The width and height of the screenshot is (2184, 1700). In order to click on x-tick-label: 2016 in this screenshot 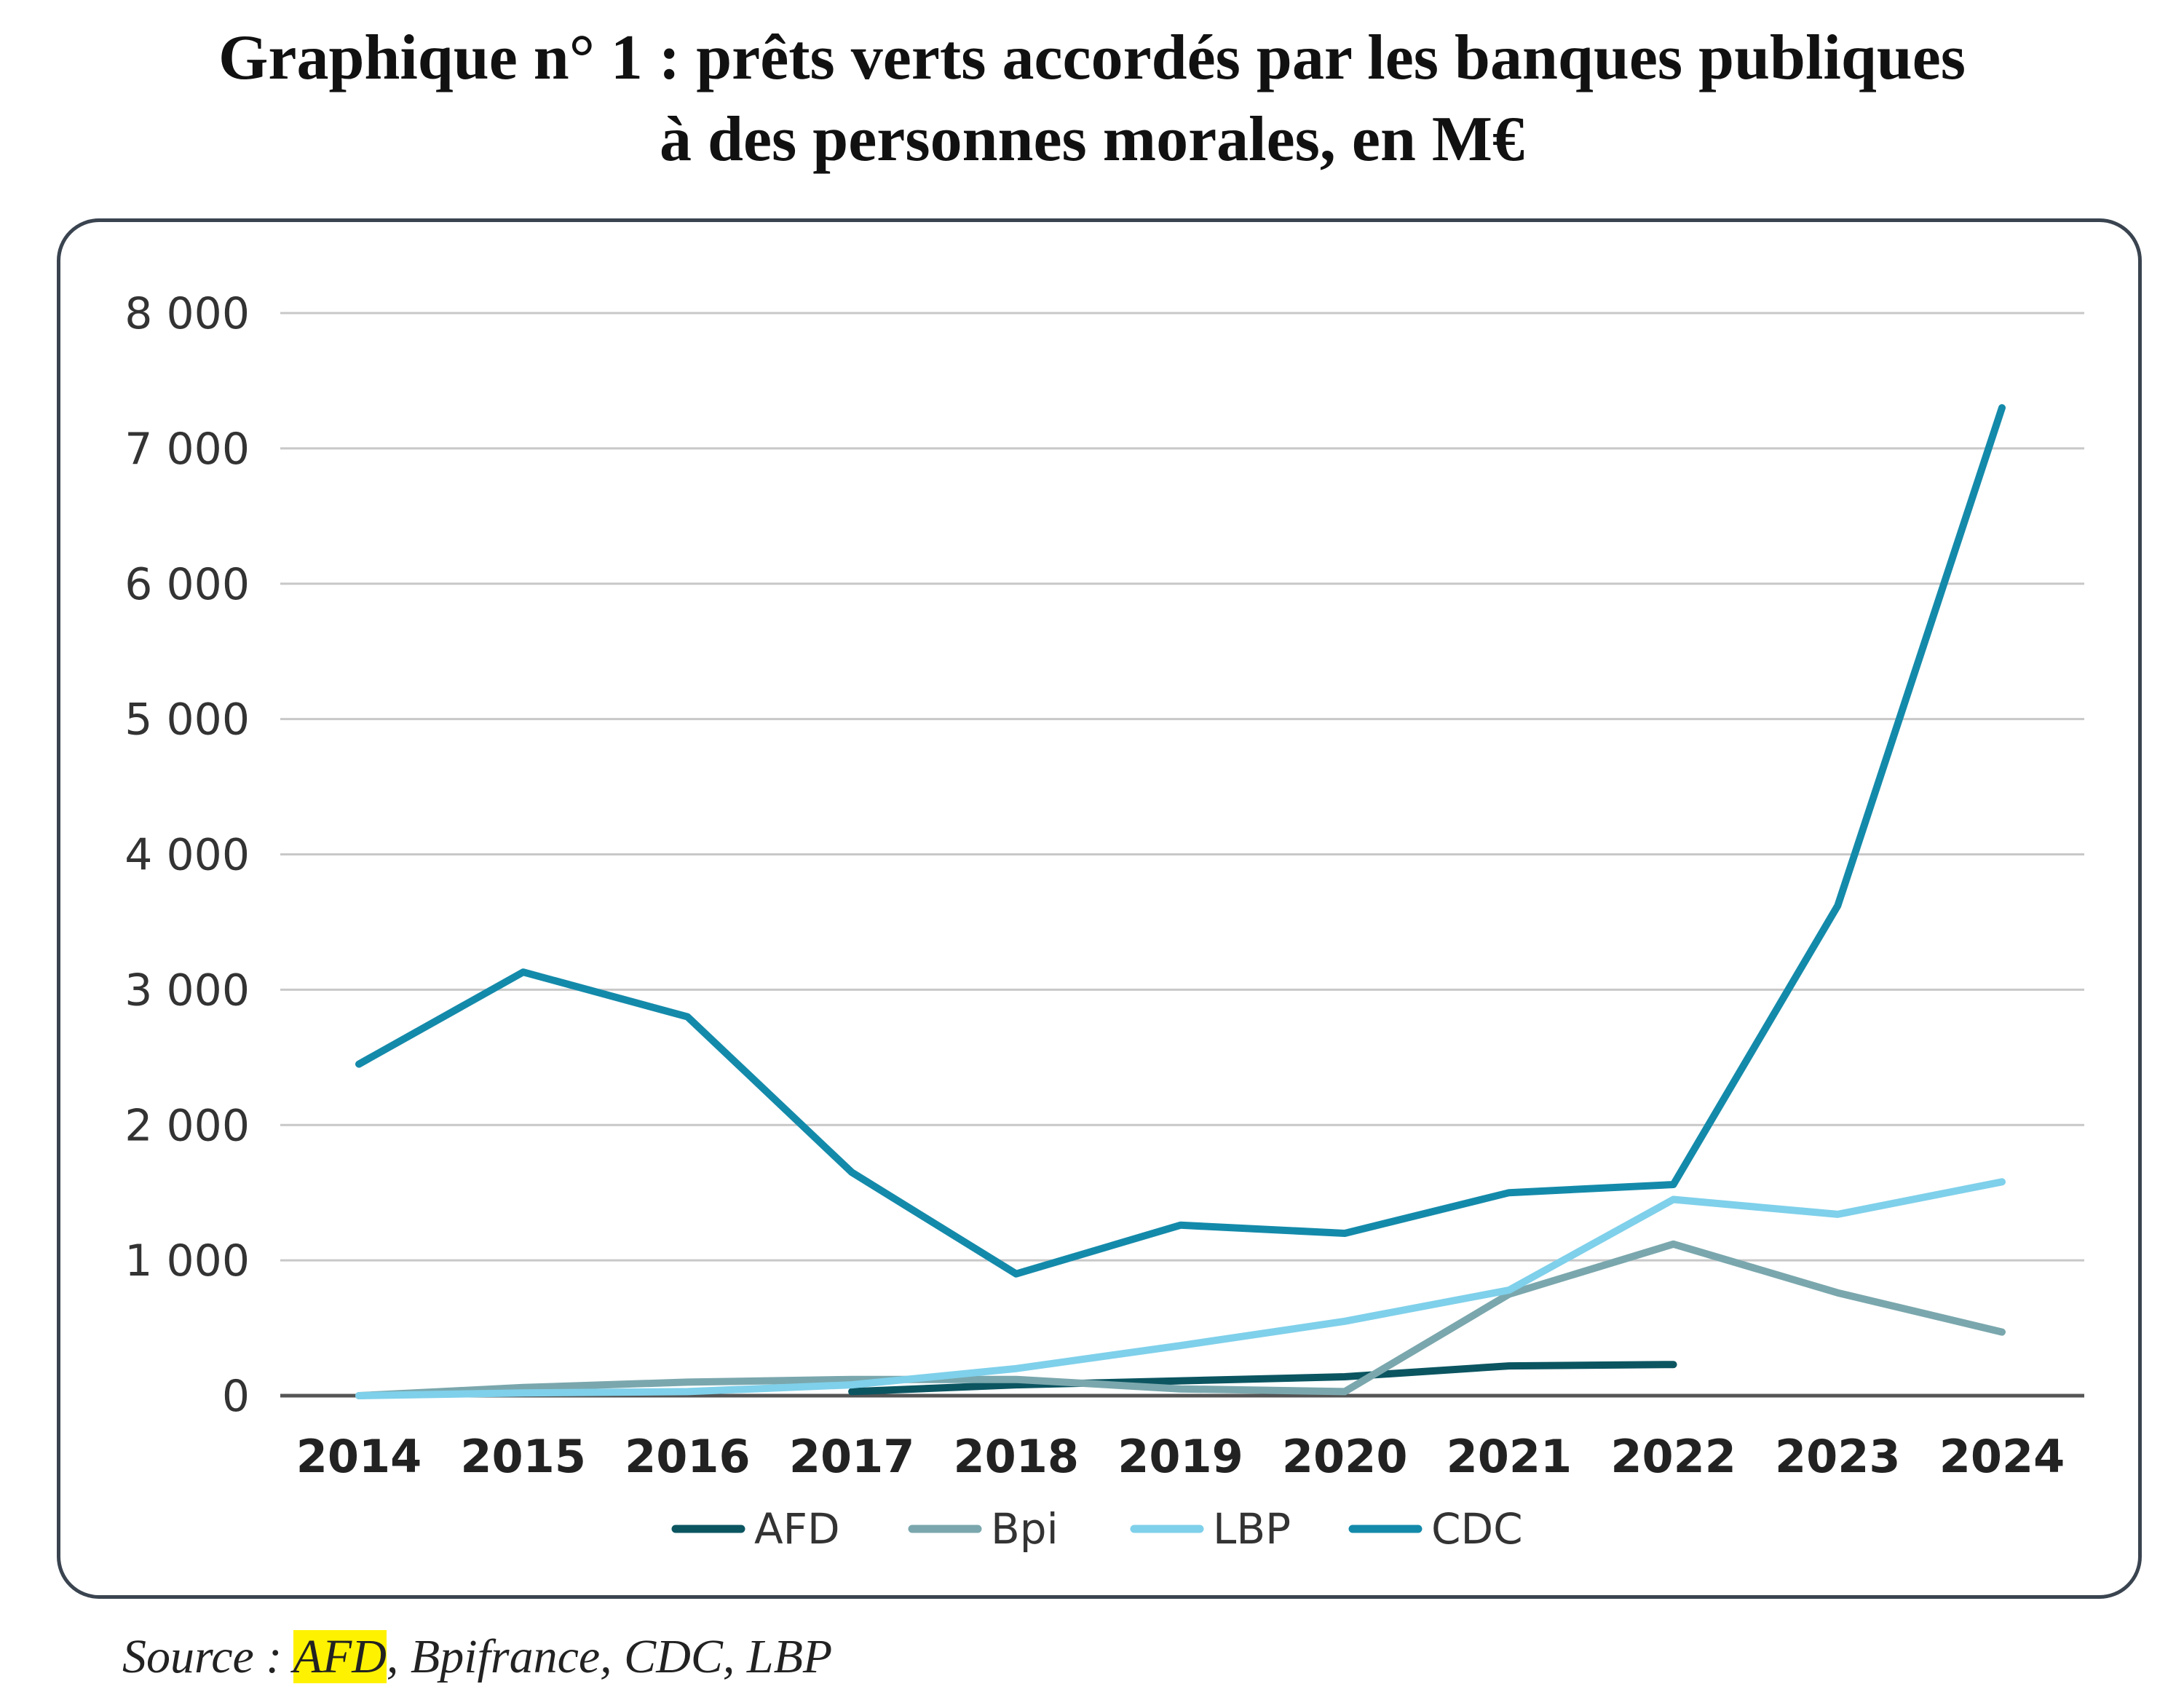, I will do `click(688, 1456)`.